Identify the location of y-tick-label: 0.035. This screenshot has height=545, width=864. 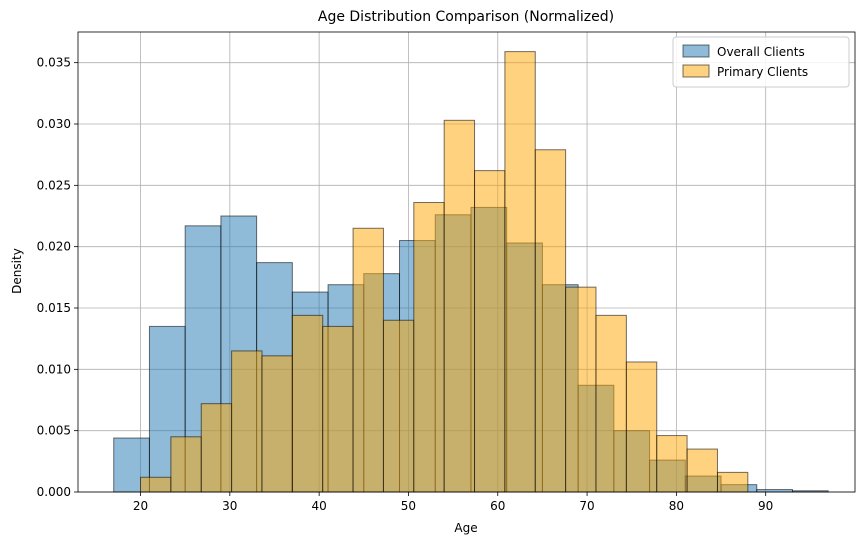
(54, 63).